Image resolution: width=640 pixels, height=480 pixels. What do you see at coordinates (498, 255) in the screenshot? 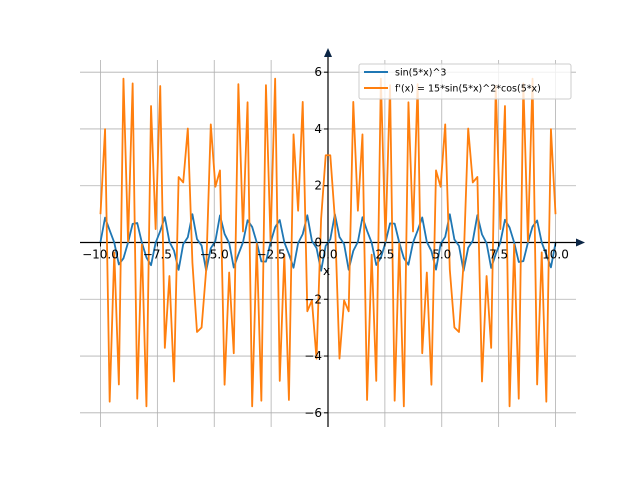
I see `x-tick-label-7: 7.5` at bounding box center [498, 255].